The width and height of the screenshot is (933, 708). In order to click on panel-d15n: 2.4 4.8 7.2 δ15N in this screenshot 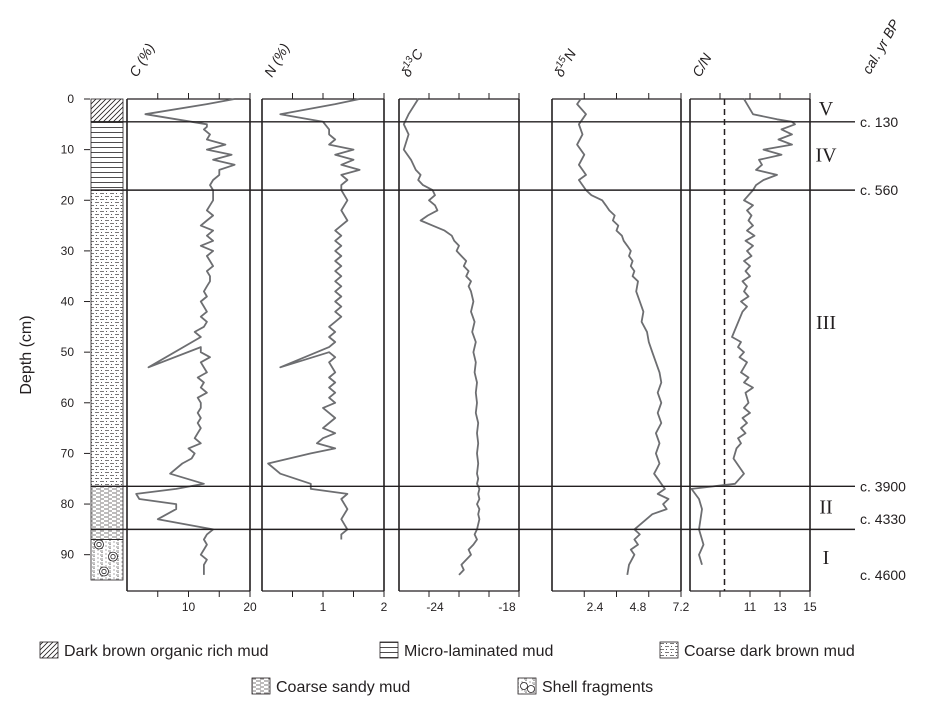, I will do `click(620, 329)`.